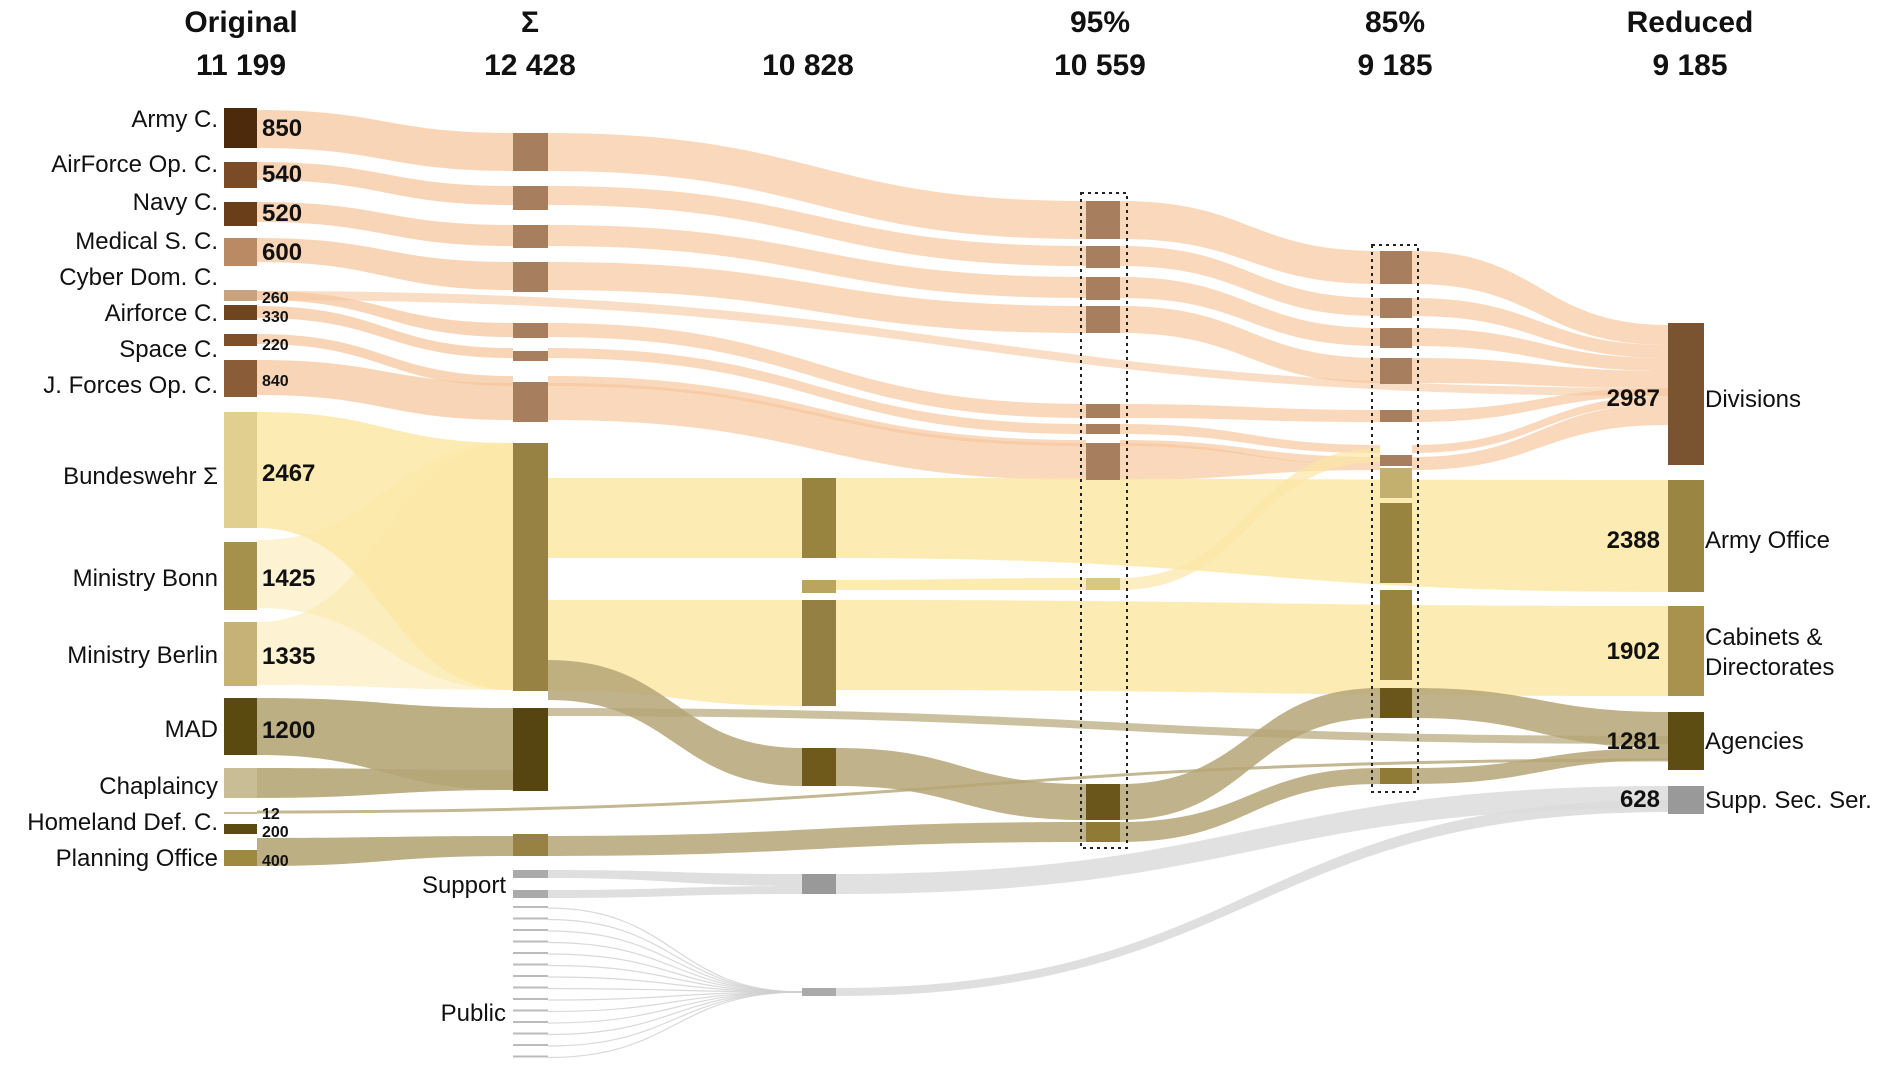 The image size is (1885, 1089). Describe the element at coordinates (1250, 754) in the screenshot. I see `flow-95-to-85-agency` at that location.